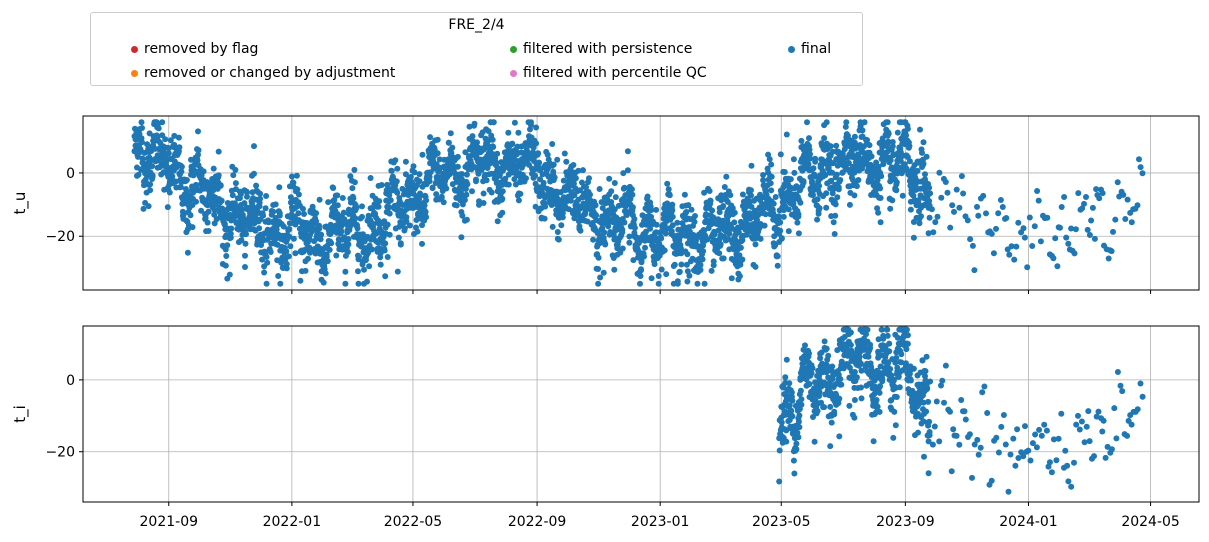 This screenshot has width=1209, height=542. I want to click on legend-marker-filtered-percentile, so click(513, 73).